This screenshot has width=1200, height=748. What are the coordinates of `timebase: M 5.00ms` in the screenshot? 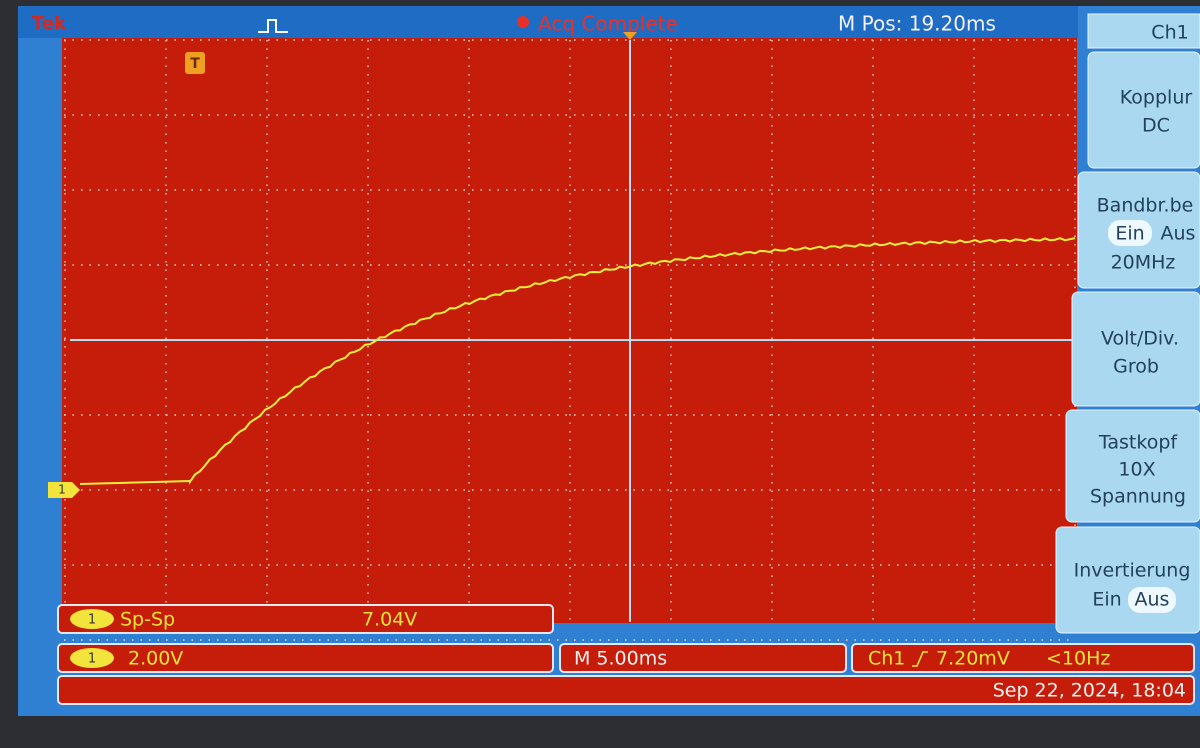 It's located at (620, 659).